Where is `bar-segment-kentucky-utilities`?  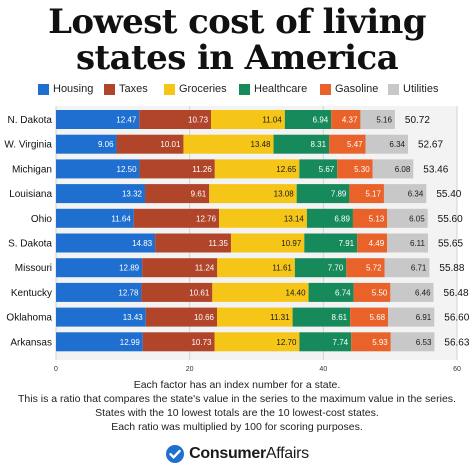 bar-segment-kentucky-utilities is located at coordinates (412, 292).